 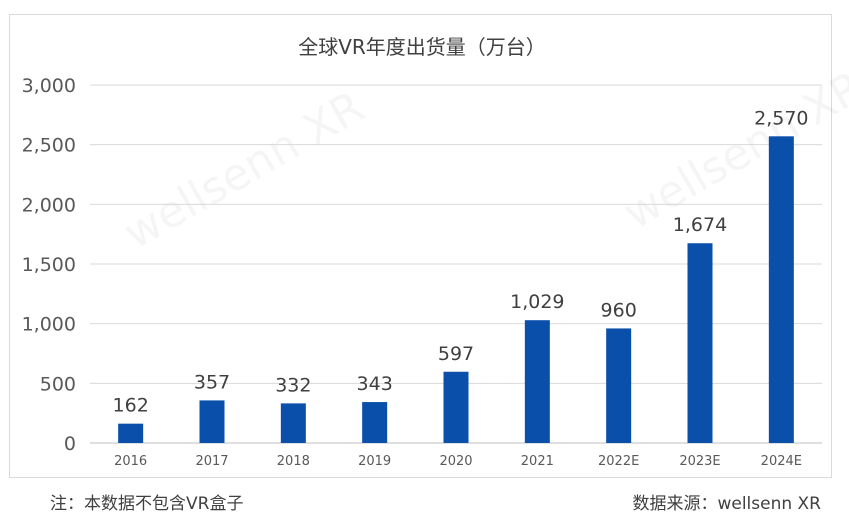 I want to click on bar-2019, so click(x=375, y=422).